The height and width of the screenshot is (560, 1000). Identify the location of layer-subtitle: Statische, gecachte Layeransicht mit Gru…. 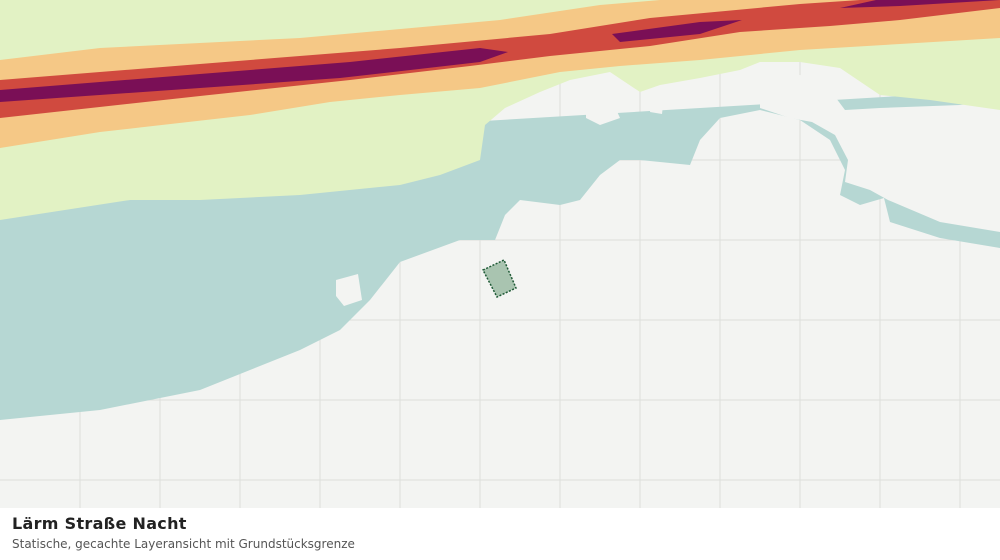
(183, 544).